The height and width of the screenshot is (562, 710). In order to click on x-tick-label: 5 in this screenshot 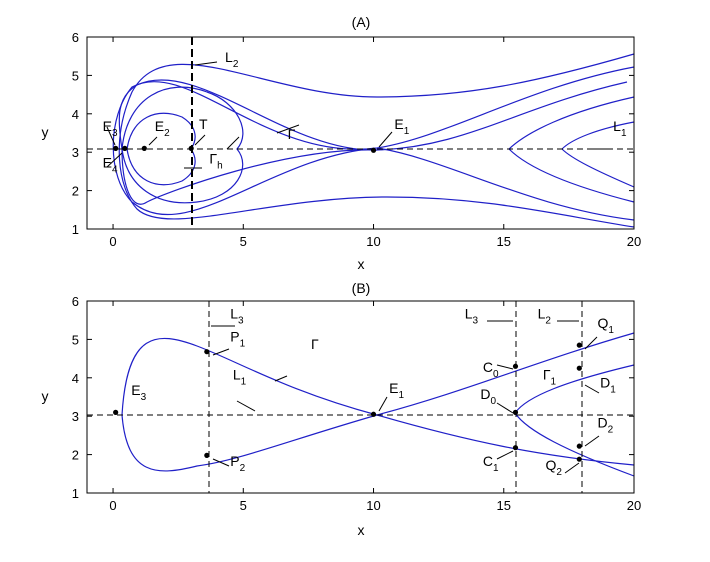, I will do `click(243, 505)`.